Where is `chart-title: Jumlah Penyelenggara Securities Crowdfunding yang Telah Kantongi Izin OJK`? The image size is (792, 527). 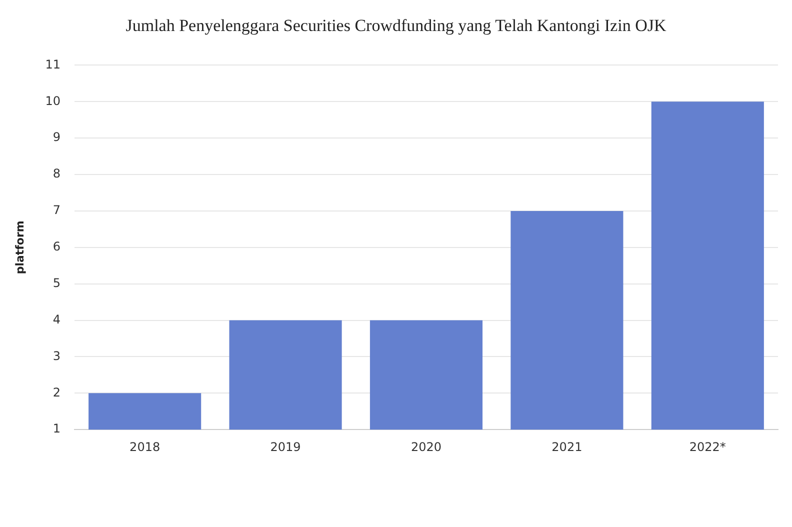
chart-title: Jumlah Penyelenggara Securities Crowdfunding yang Telah Kantongi Izin OJK is located at coordinates (396, 26).